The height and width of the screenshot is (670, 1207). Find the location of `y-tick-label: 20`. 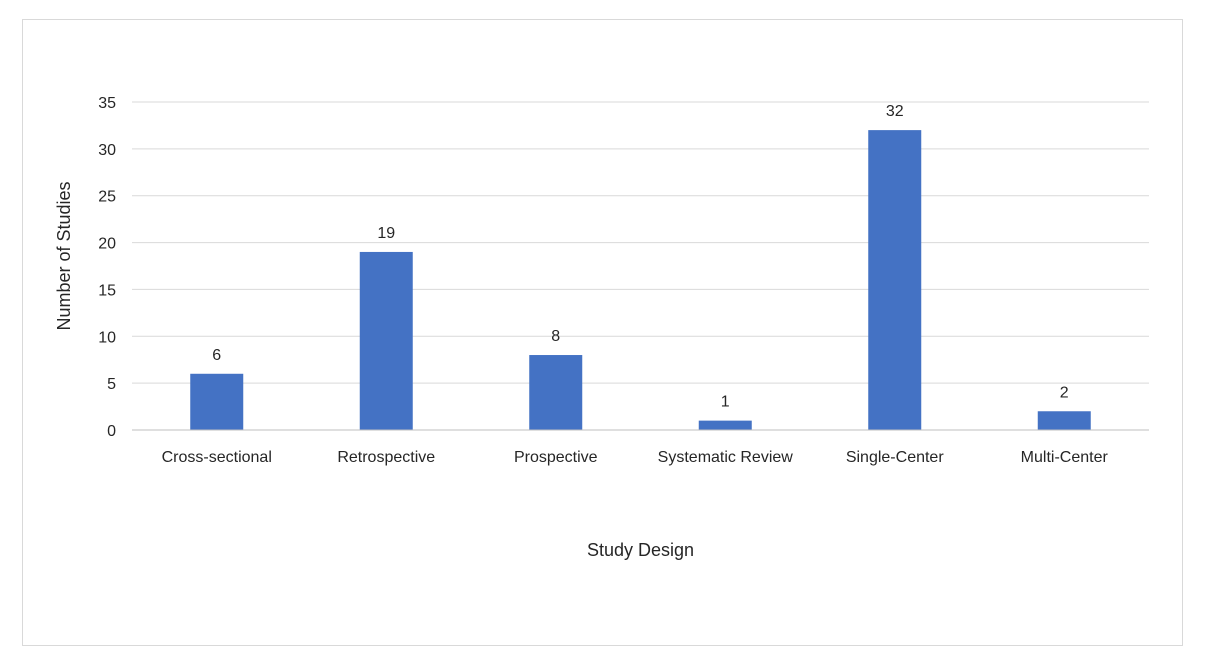

y-tick-label: 20 is located at coordinates (107, 244).